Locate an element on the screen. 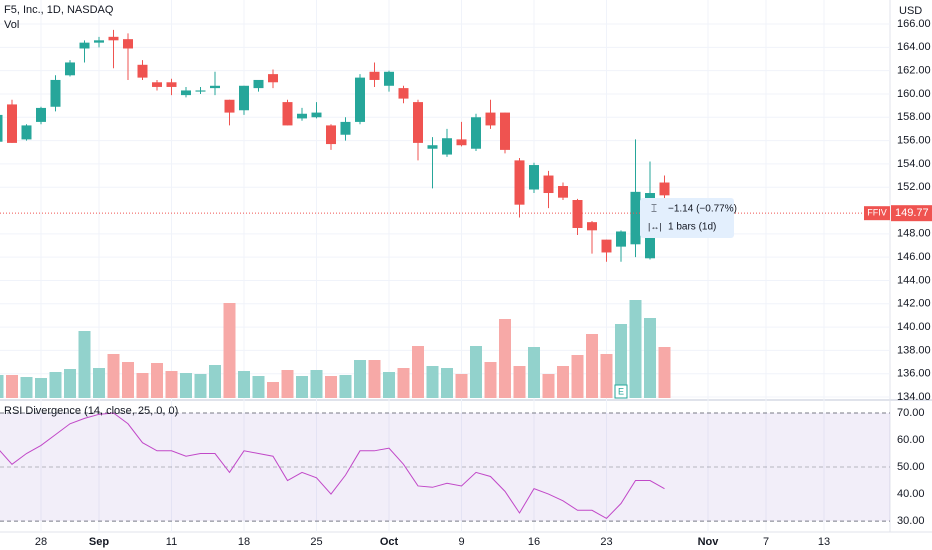 The height and width of the screenshot is (550, 932). y-tick-label: 162.00 is located at coordinates (914, 71).